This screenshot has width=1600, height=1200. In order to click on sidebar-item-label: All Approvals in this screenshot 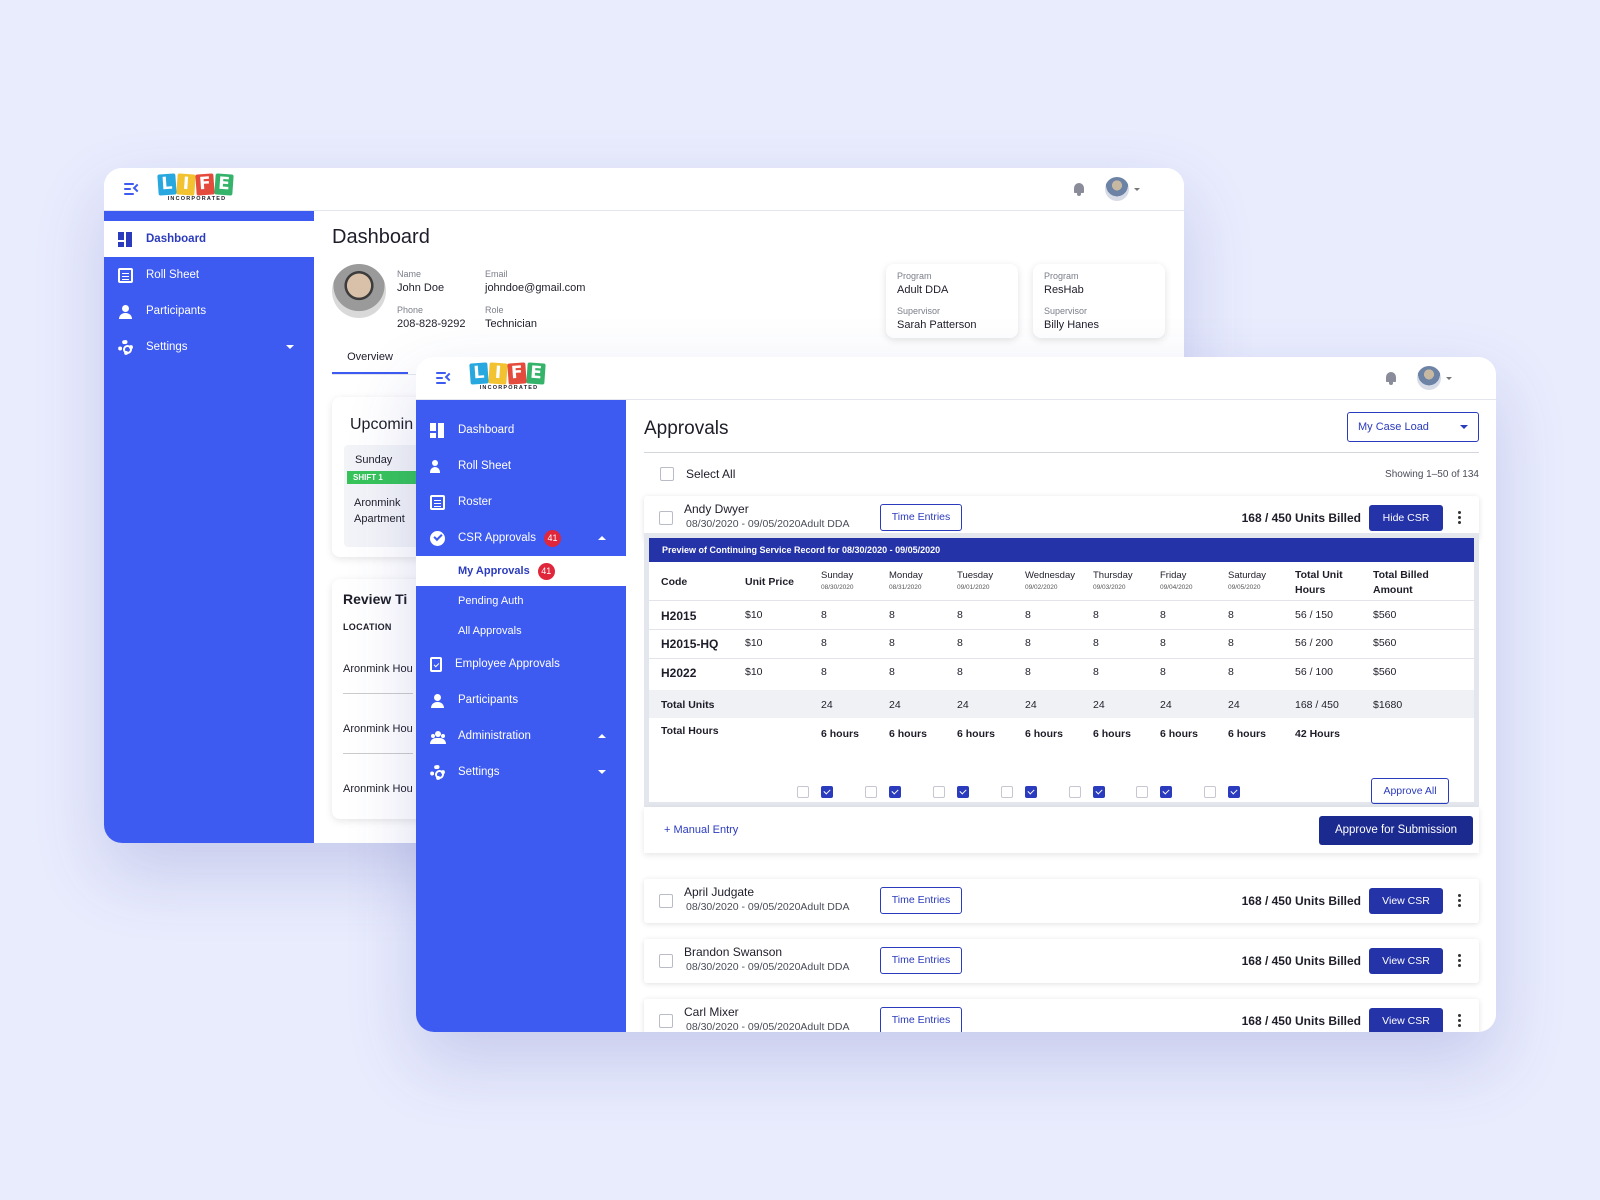, I will do `click(490, 631)`.